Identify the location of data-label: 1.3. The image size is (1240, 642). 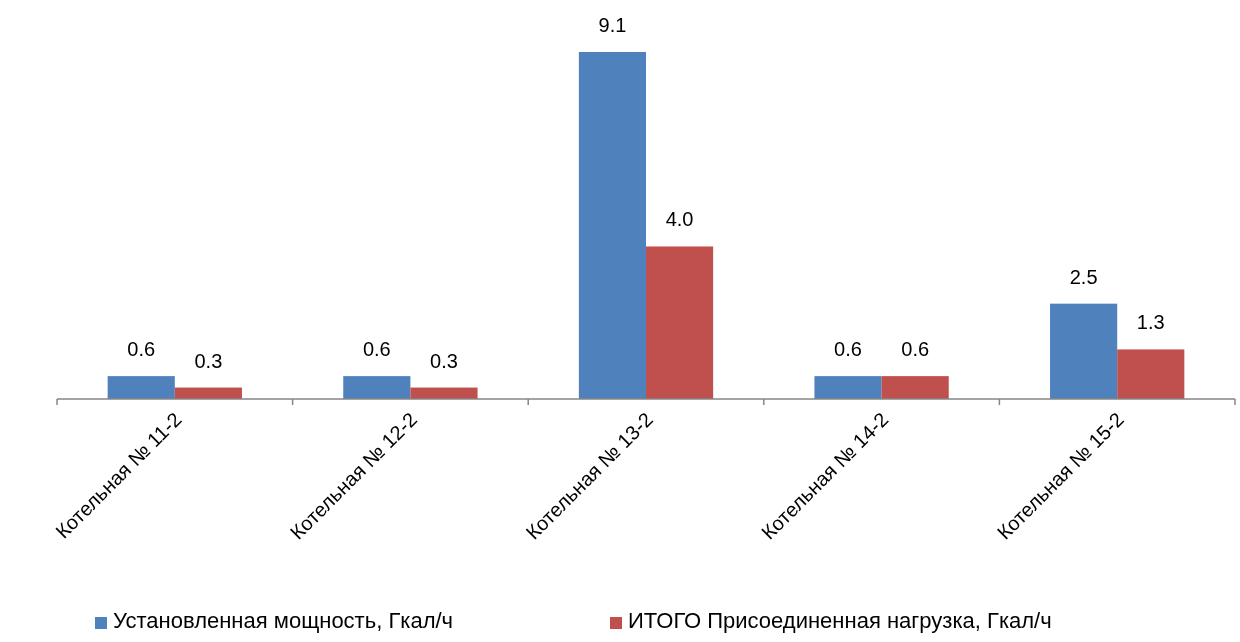
(1150, 322).